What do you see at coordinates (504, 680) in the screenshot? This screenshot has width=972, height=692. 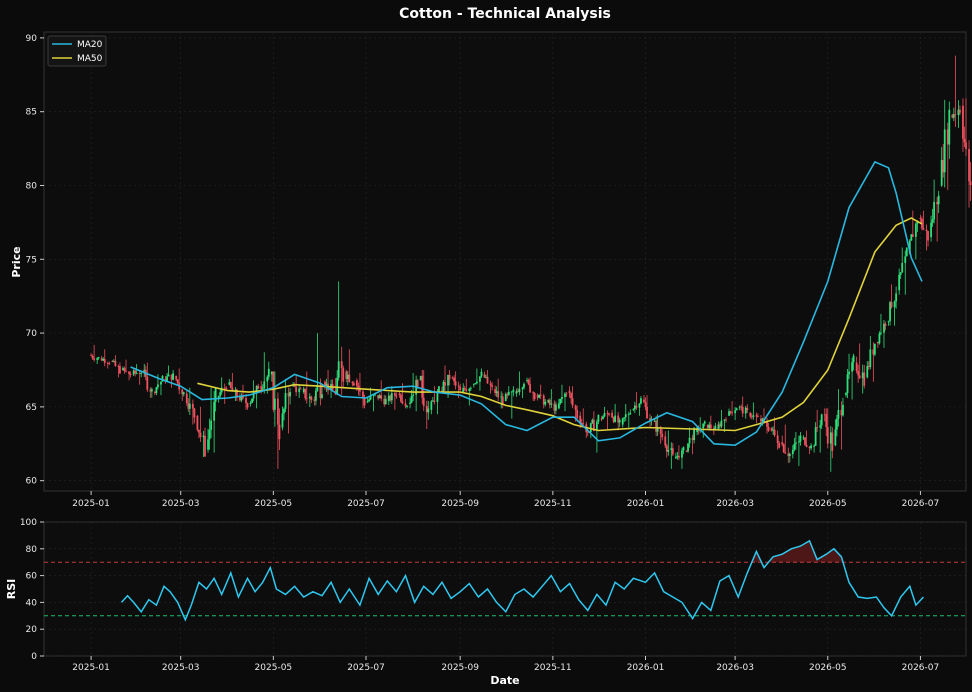 I see `x-axis-label: Date` at bounding box center [504, 680].